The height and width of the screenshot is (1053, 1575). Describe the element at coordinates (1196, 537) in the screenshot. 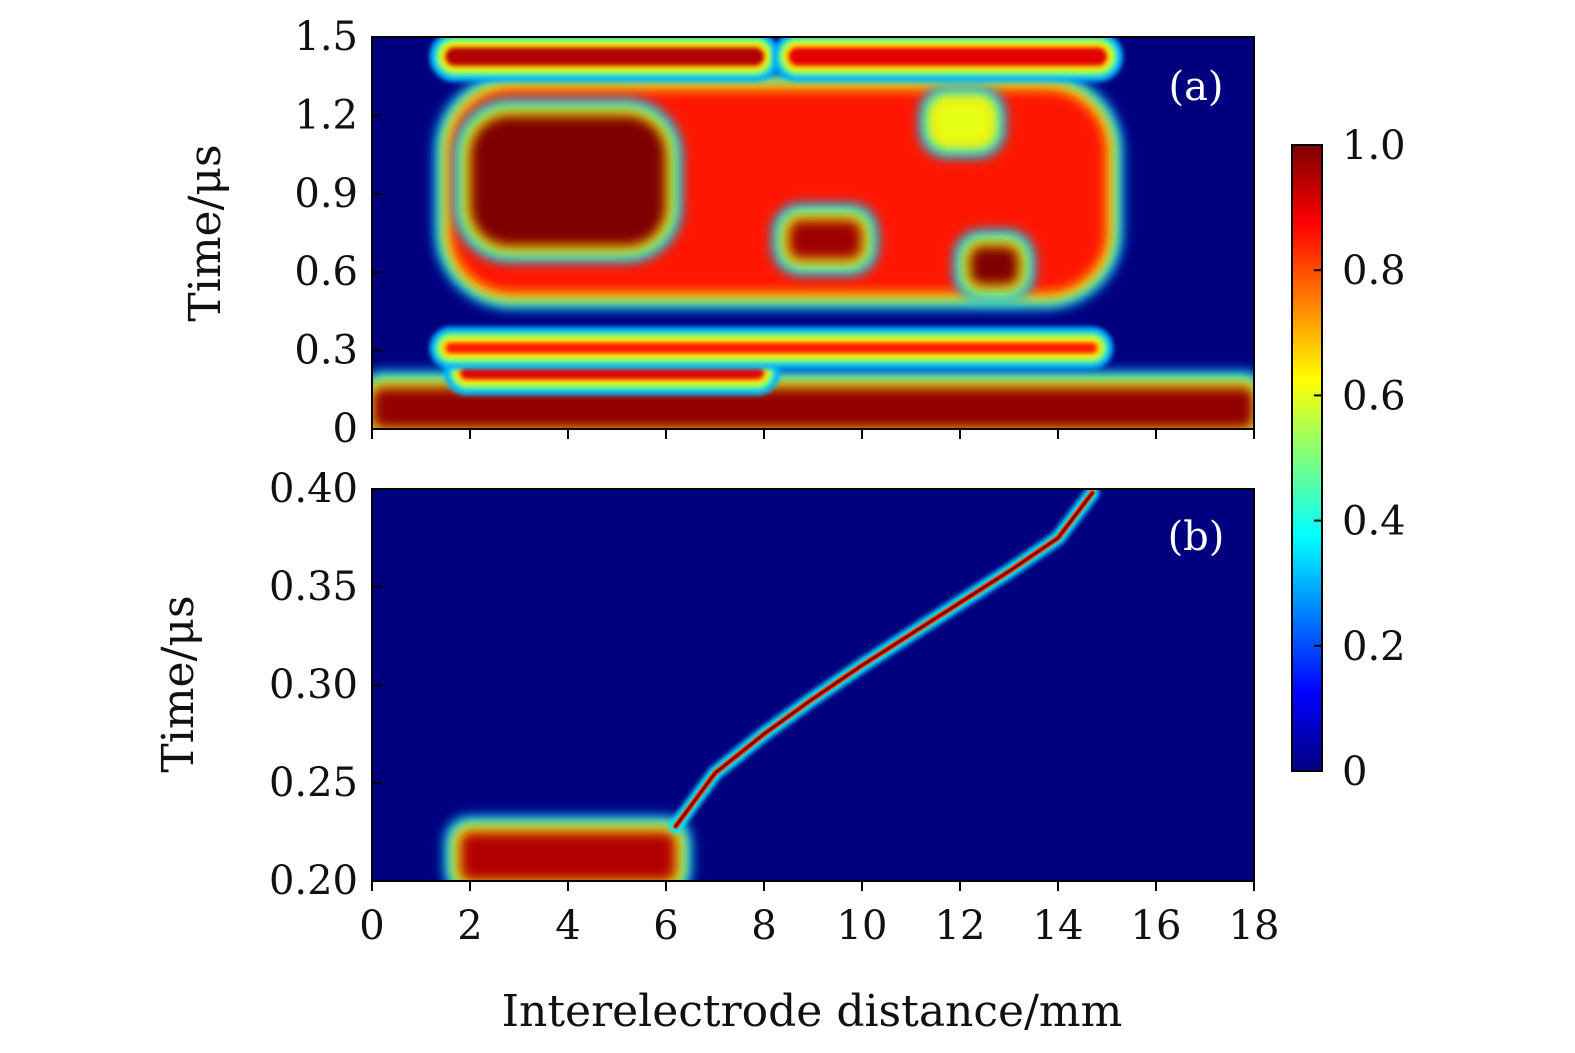

I see `panel-b-tag: (b)` at that location.